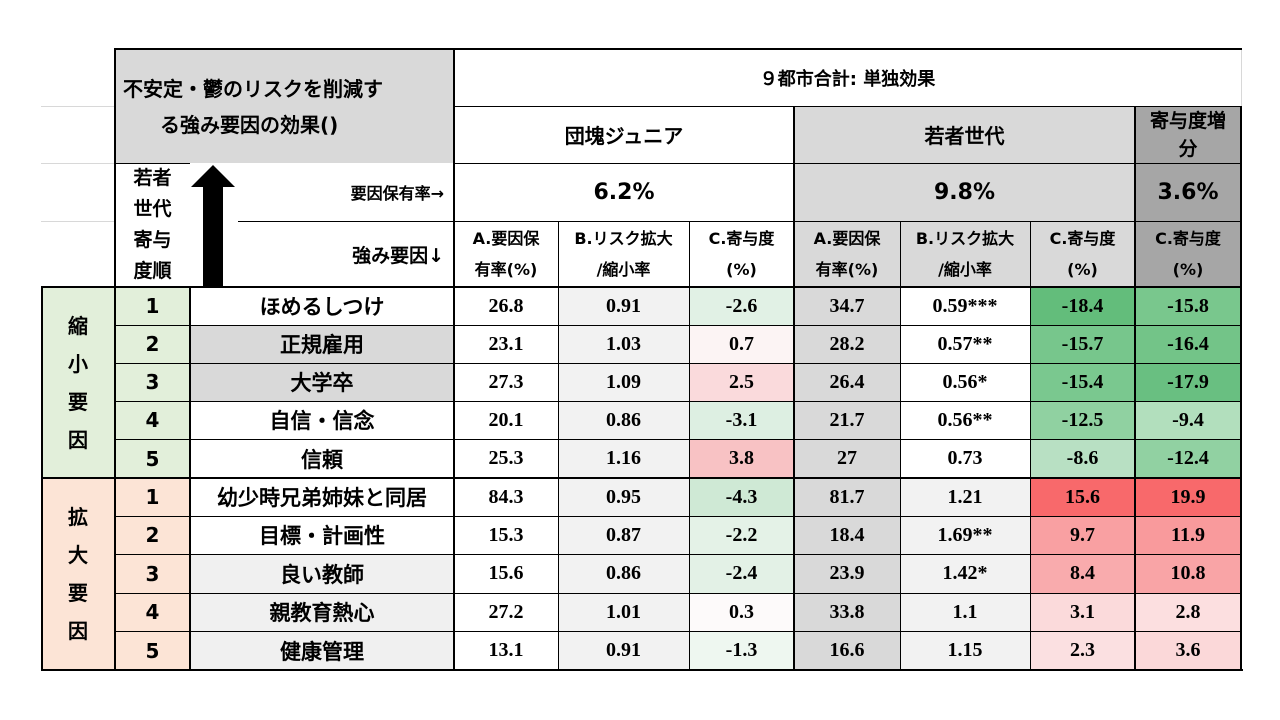  I want to click on cell-d-c: -2.2, so click(741, 535).